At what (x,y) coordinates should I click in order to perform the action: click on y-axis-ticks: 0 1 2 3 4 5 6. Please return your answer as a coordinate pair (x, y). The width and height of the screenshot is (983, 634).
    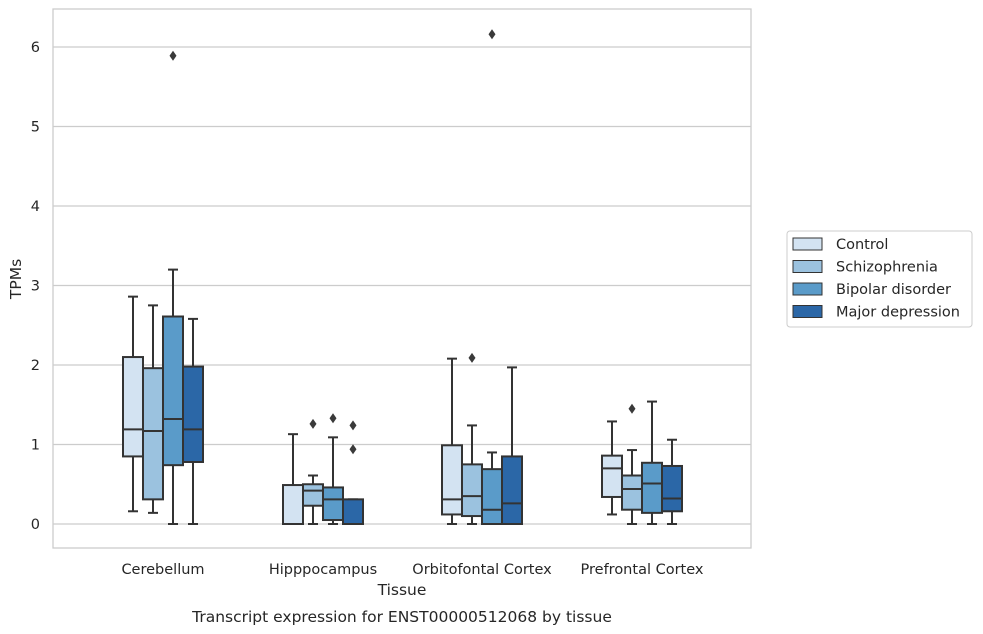
    Looking at the image, I should click on (35, 286).